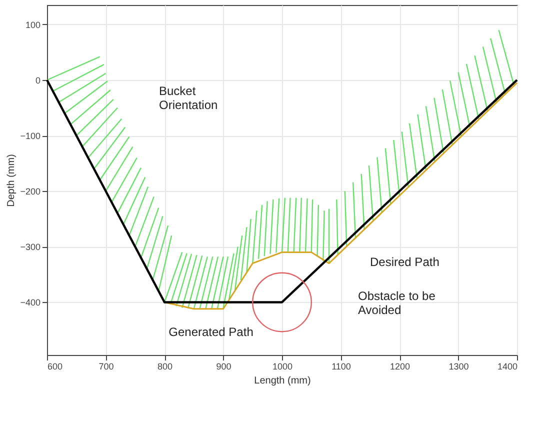  I want to click on y-tick-label: 100, so click(32, 25).